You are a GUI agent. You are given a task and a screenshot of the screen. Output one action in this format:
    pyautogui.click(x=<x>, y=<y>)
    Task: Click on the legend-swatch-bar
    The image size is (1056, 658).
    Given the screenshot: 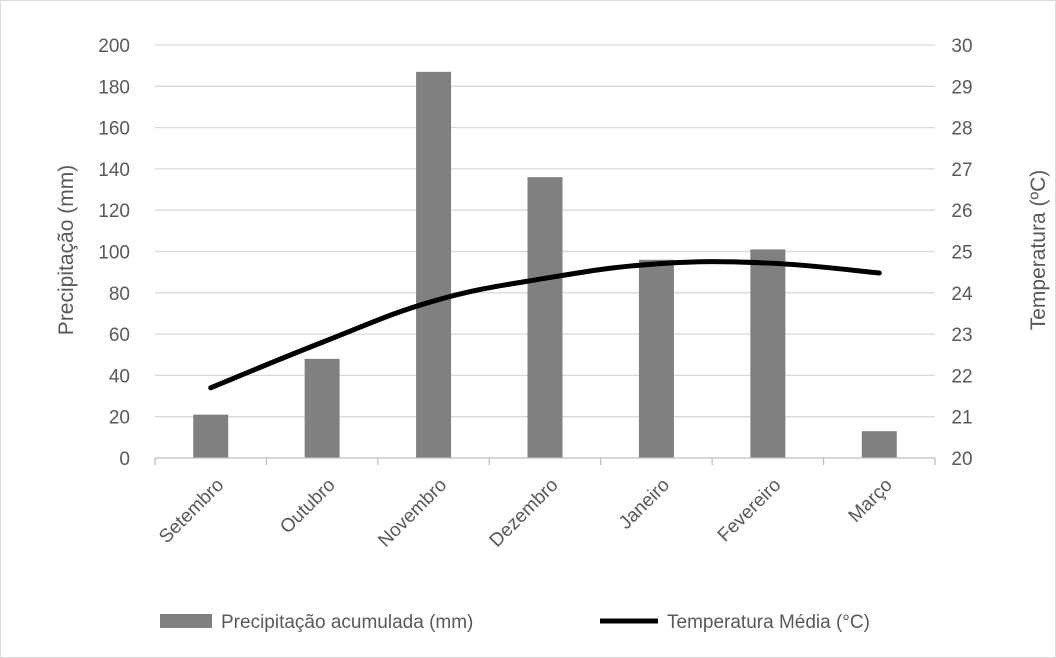 What is the action you would take?
    pyautogui.click(x=186, y=621)
    